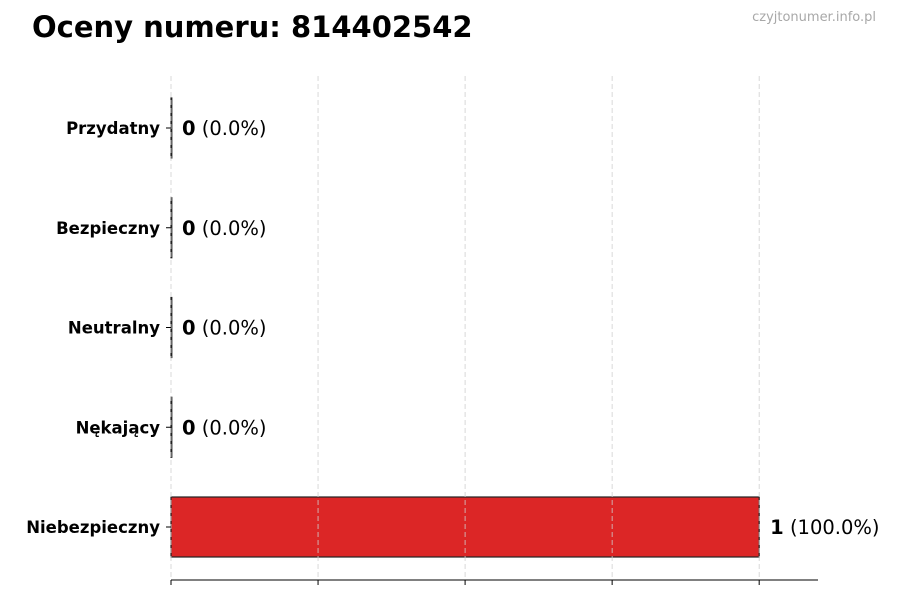 The image size is (900, 600). What do you see at coordinates (113, 128) in the screenshot?
I see `y-tick-label: Przydatny` at bounding box center [113, 128].